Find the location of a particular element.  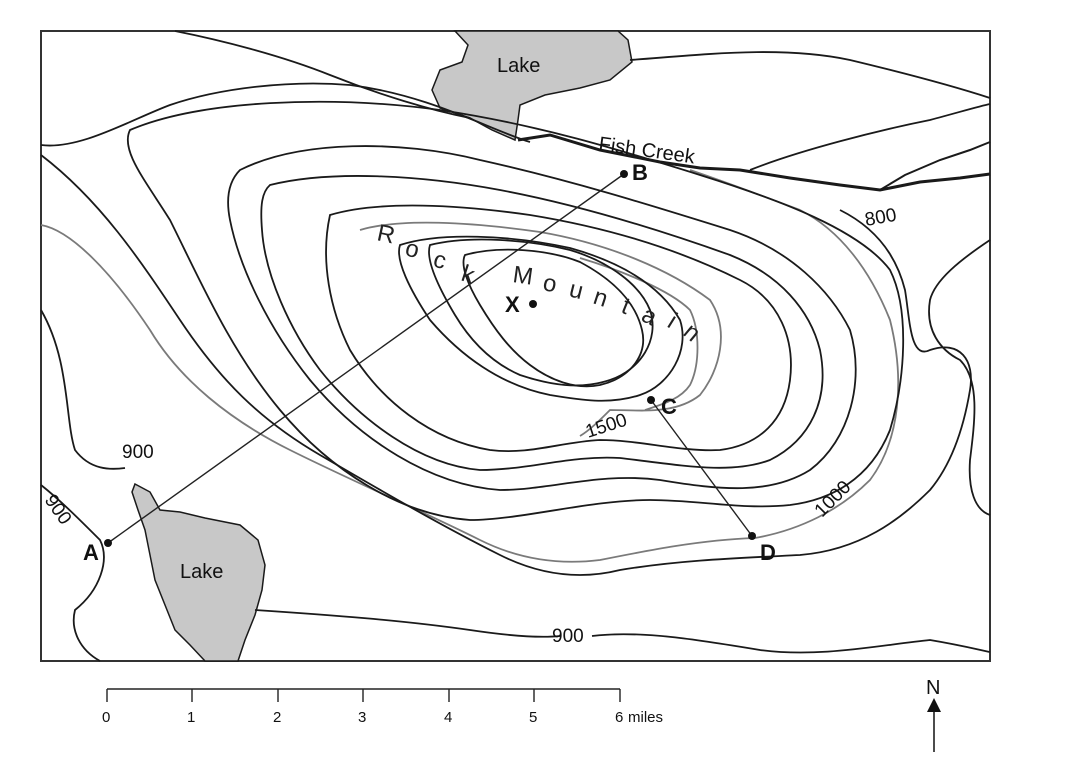

label-point-a: A is located at coordinates (91, 552).